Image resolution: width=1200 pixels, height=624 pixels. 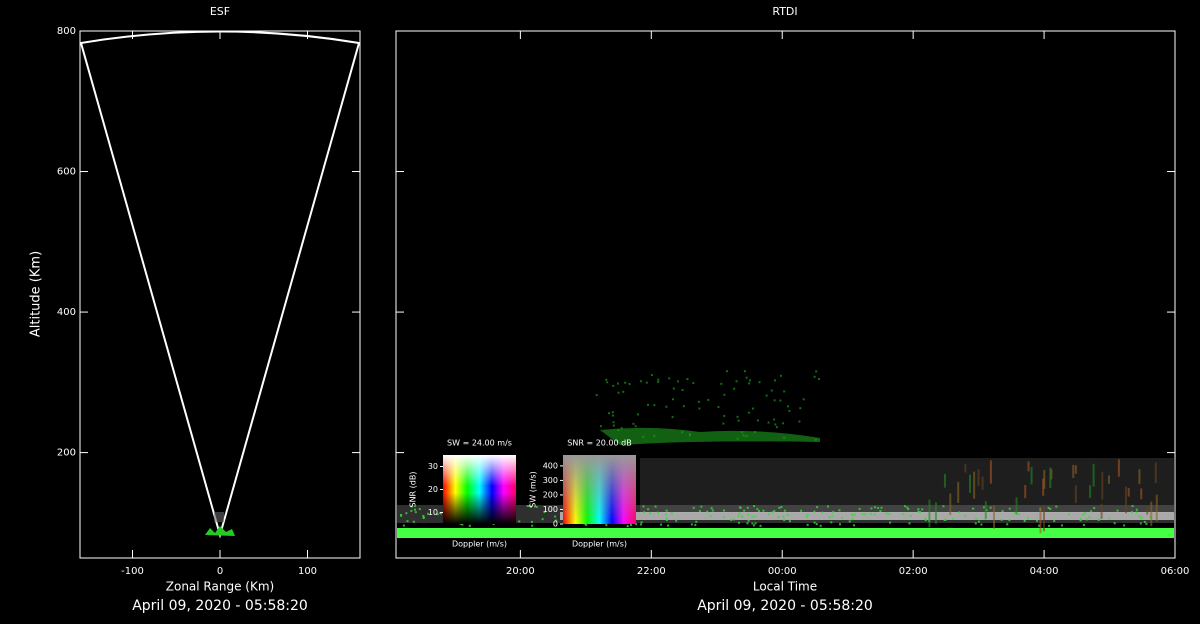 I want to click on y-tick-label: 400, so click(x=66, y=312).